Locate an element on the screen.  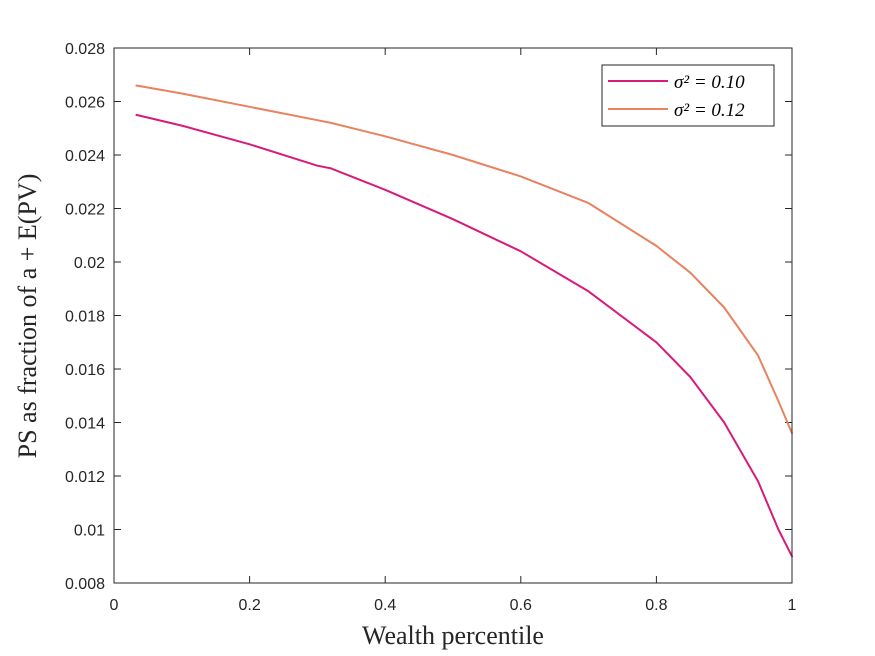
y-tick-label: 0.024 is located at coordinates (85, 156).